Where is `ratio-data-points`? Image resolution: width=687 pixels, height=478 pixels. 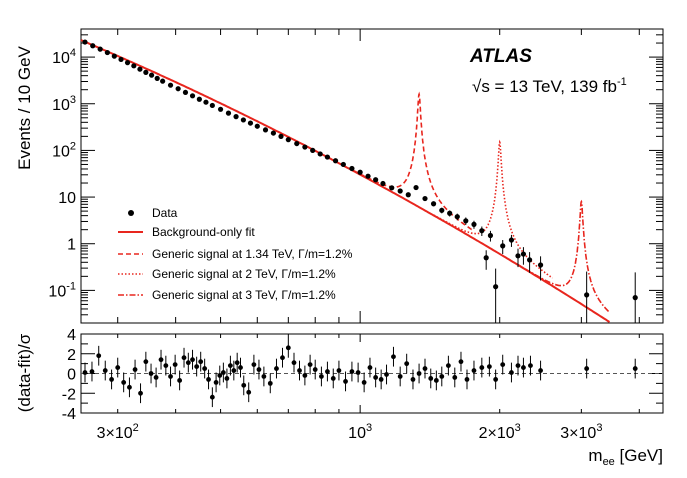 ratio-data-points is located at coordinates (360, 372).